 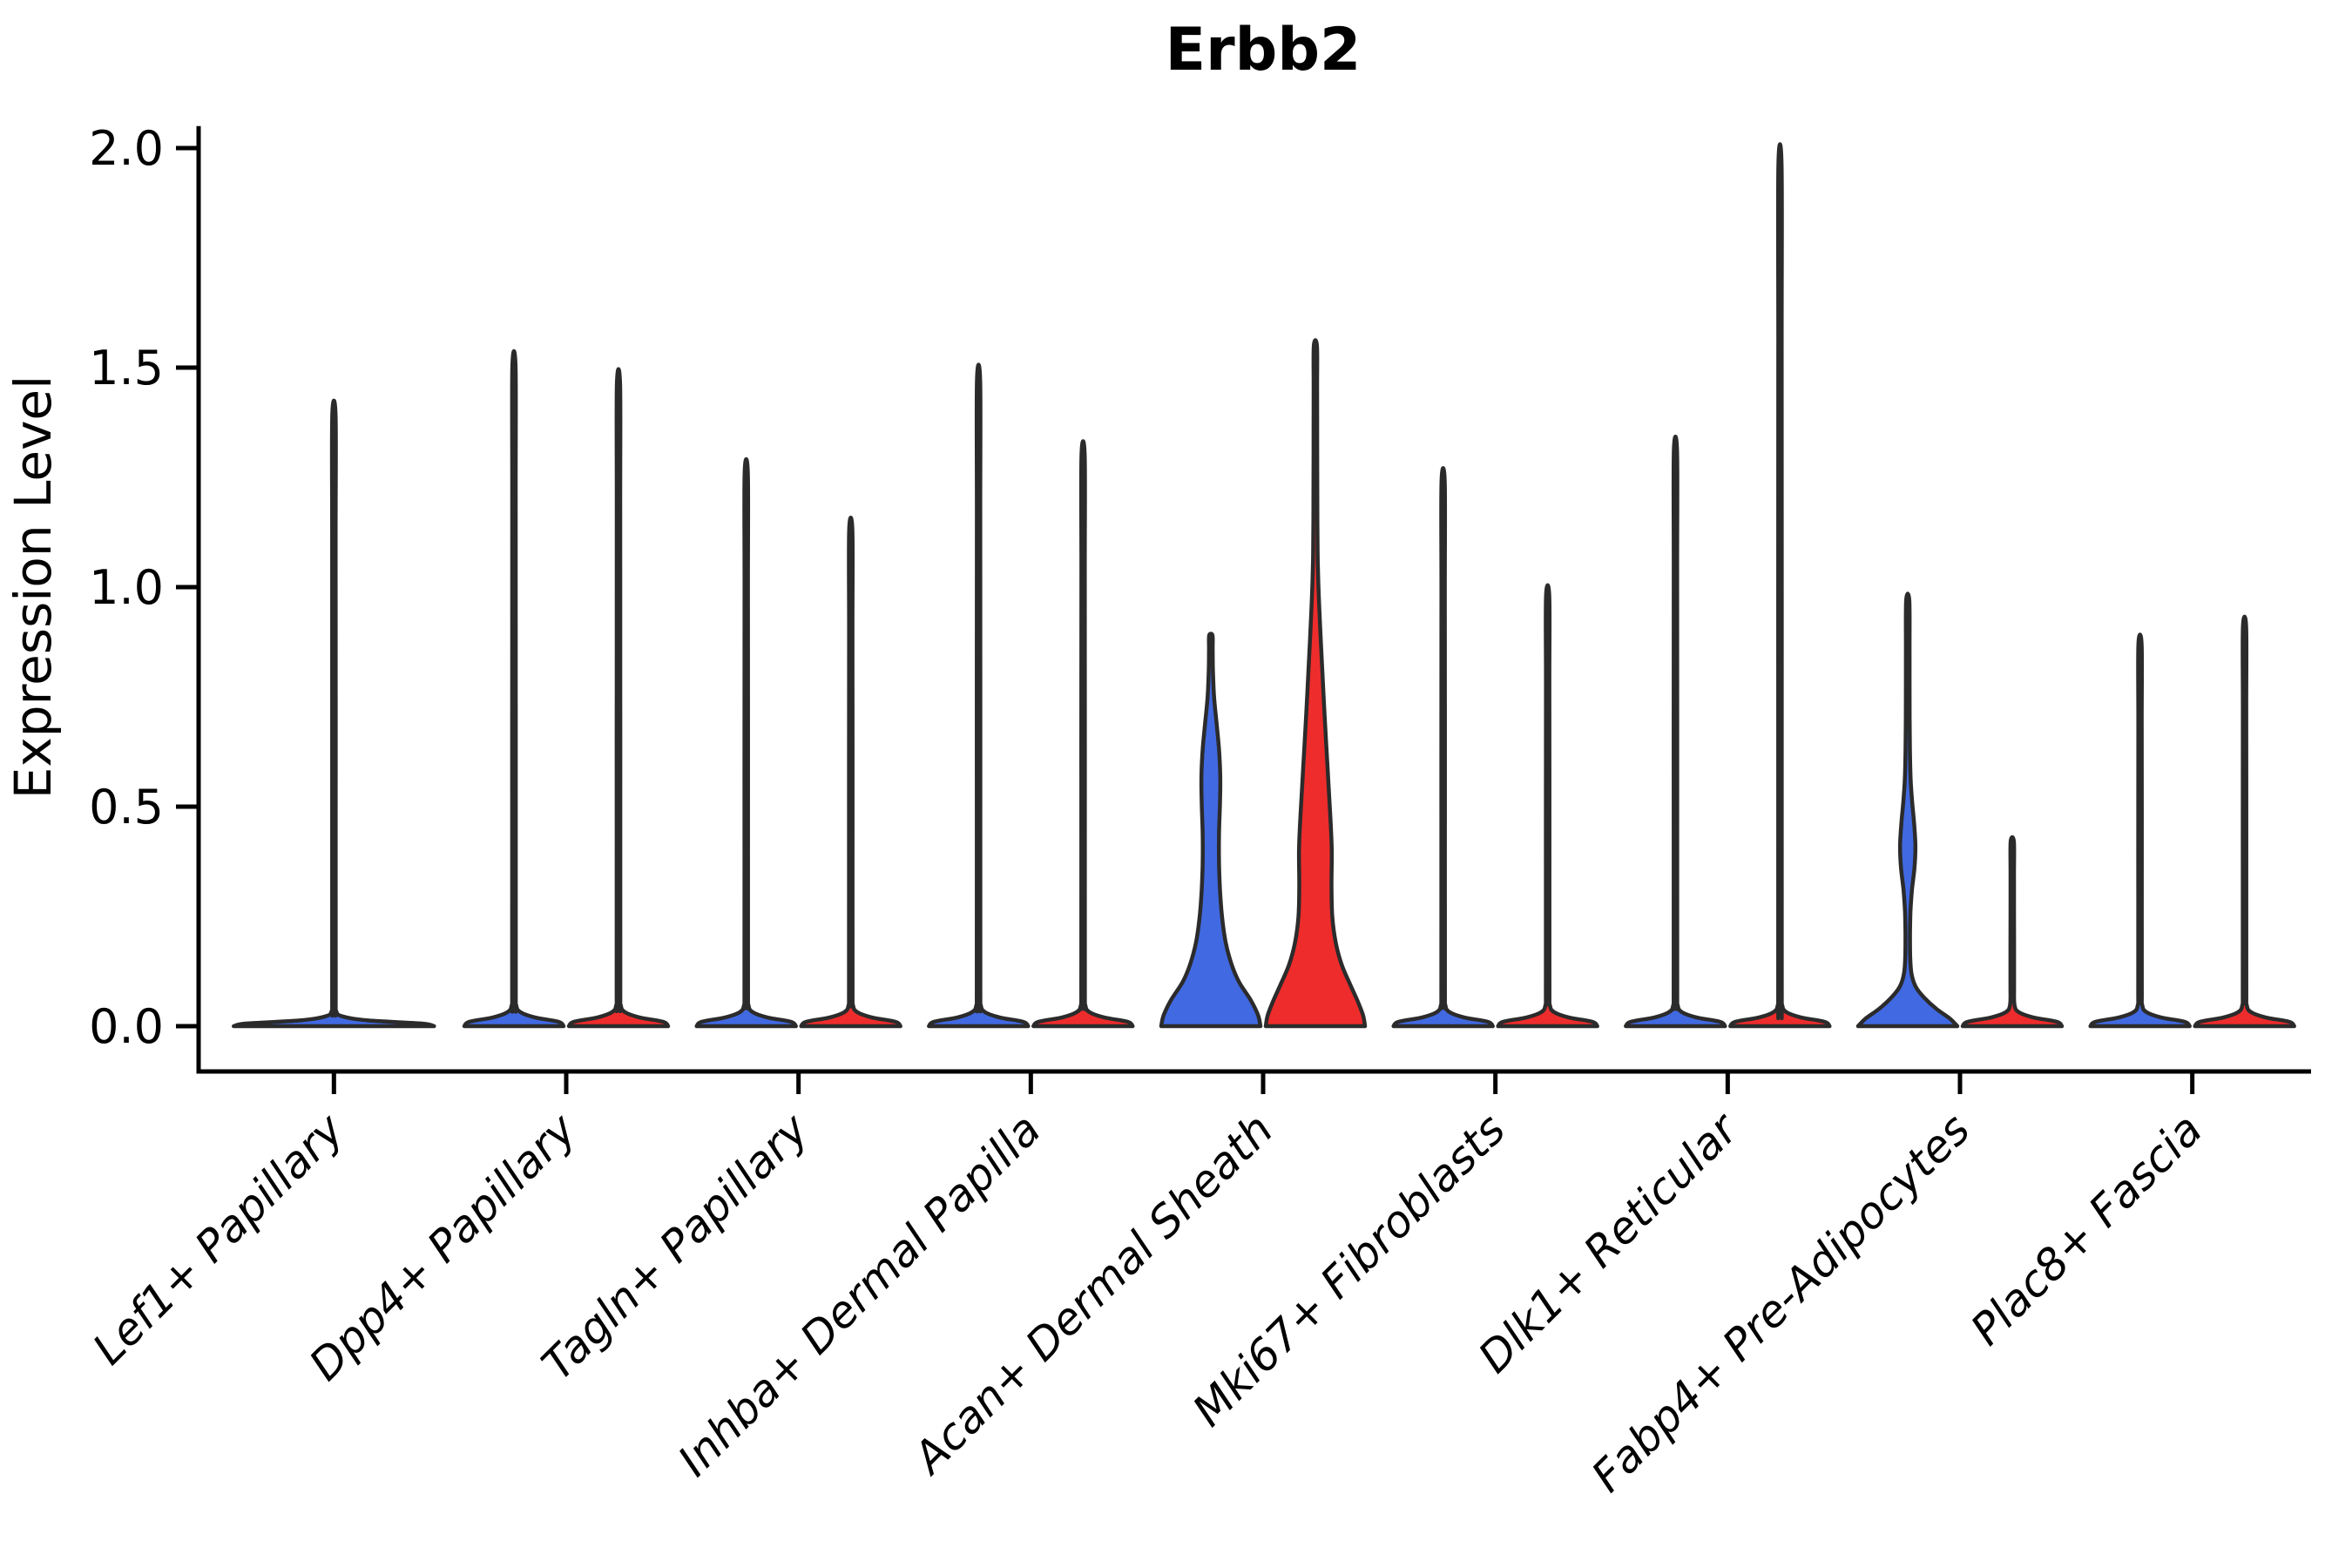 I want to click on y-tick-label-1.5: 1.5, so click(x=126, y=368).